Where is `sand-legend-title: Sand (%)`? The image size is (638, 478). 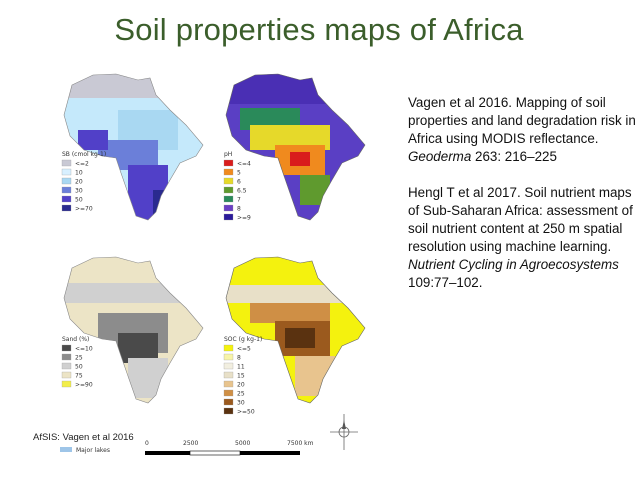 sand-legend-title: Sand (%) is located at coordinates (75, 339).